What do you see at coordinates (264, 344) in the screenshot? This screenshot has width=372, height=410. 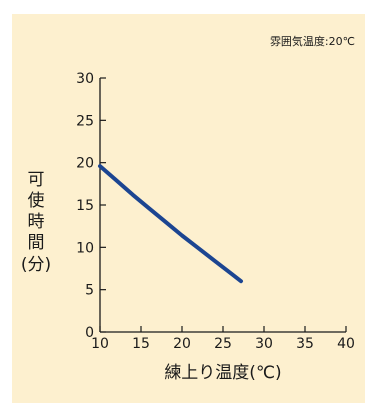 I see `x-tick-label-30: 30` at bounding box center [264, 344].